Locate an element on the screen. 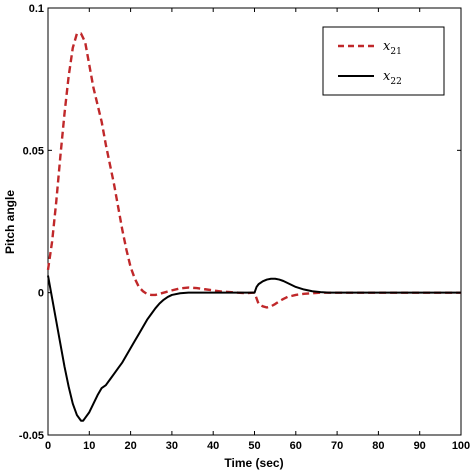 Image resolution: width=474 pixels, height=476 pixels. y-axis-title: Pitch angle is located at coordinates (10, 222).